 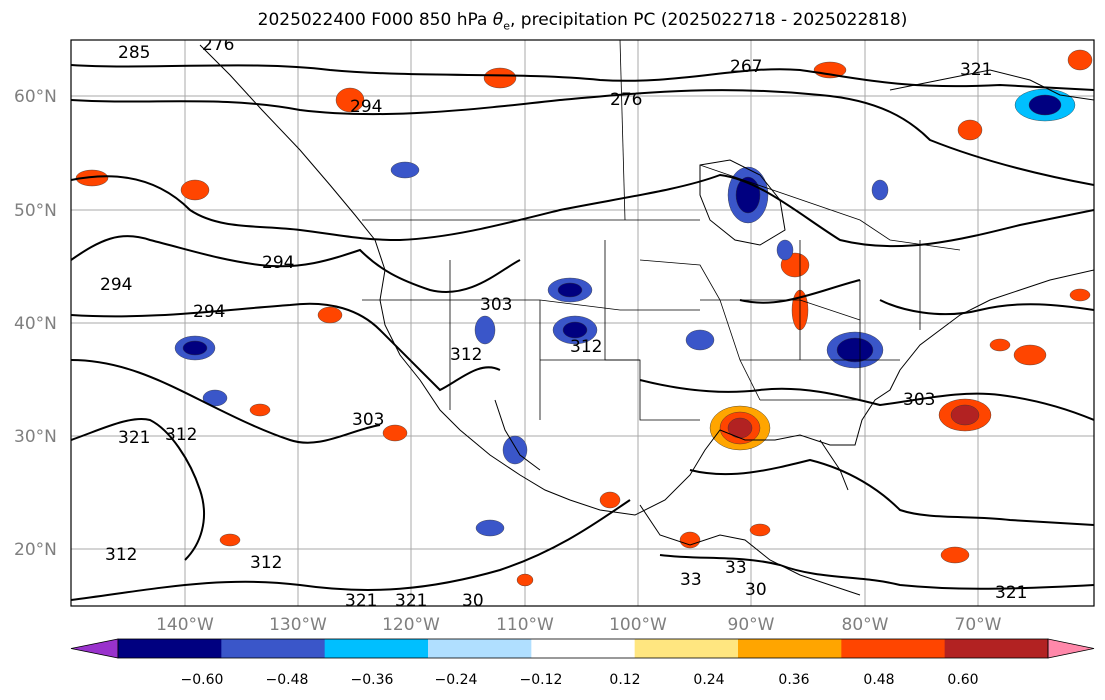 What do you see at coordinates (978, 625) in the screenshot?
I see `lon-label: 70°W` at bounding box center [978, 625].